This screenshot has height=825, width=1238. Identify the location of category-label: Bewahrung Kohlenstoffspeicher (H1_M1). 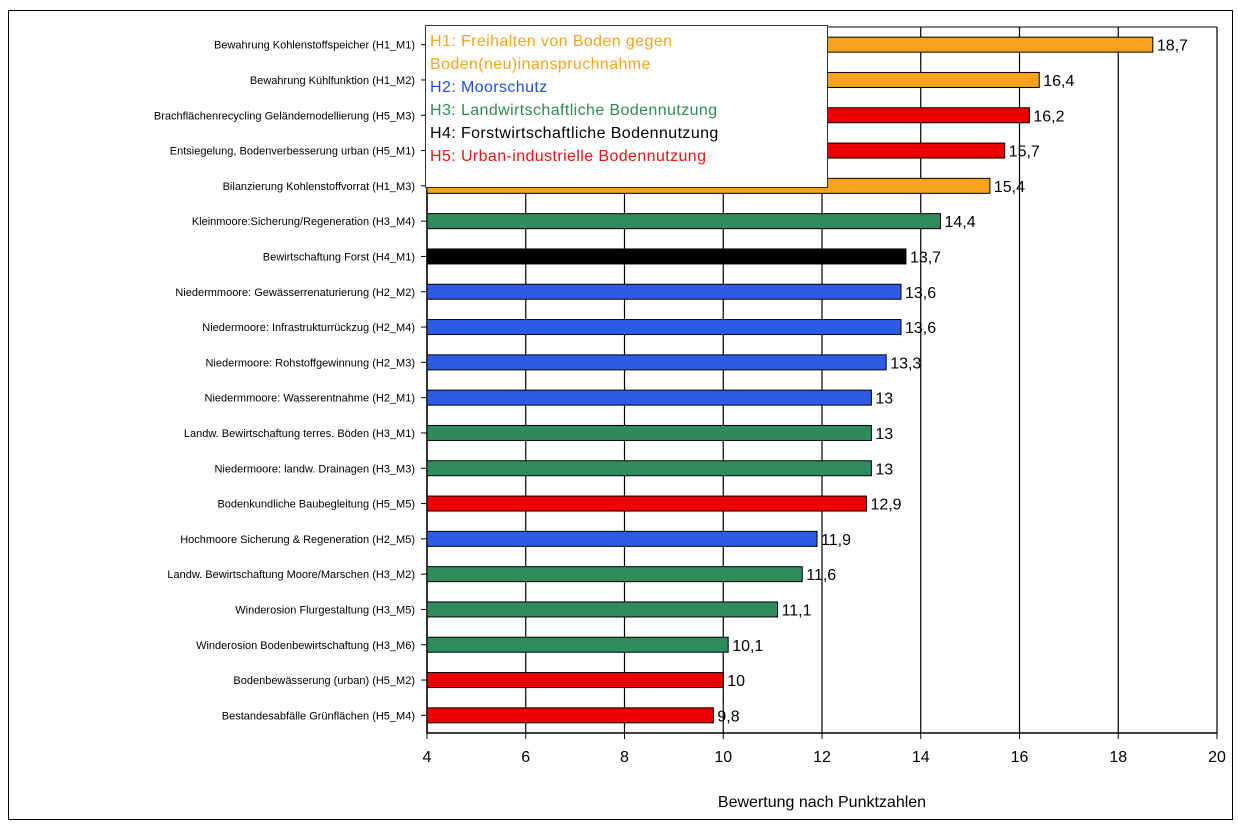
(314, 46).